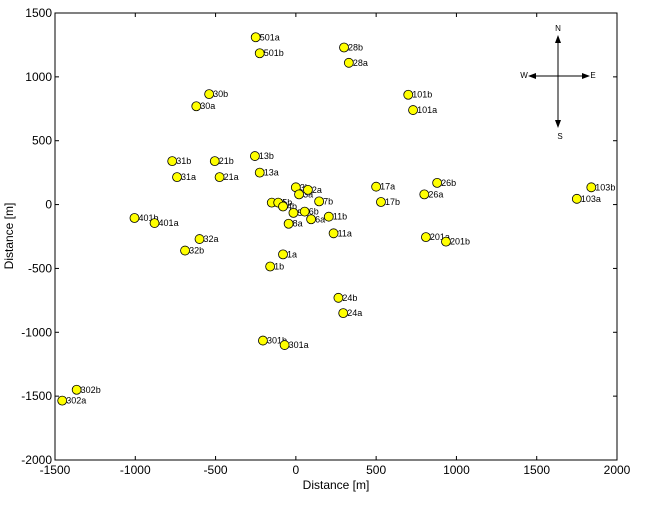 The image size is (648, 506). What do you see at coordinates (354, 313) in the screenshot?
I see `point-label: 24a` at bounding box center [354, 313].